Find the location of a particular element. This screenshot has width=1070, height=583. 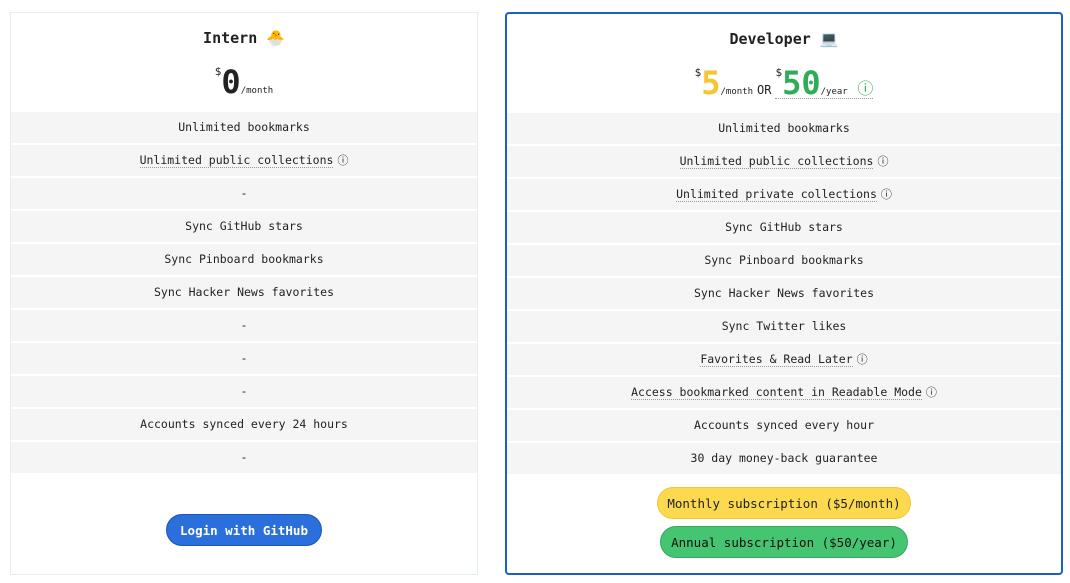

feature-row: Favorites & Read Later ⓘ is located at coordinates (784, 360).